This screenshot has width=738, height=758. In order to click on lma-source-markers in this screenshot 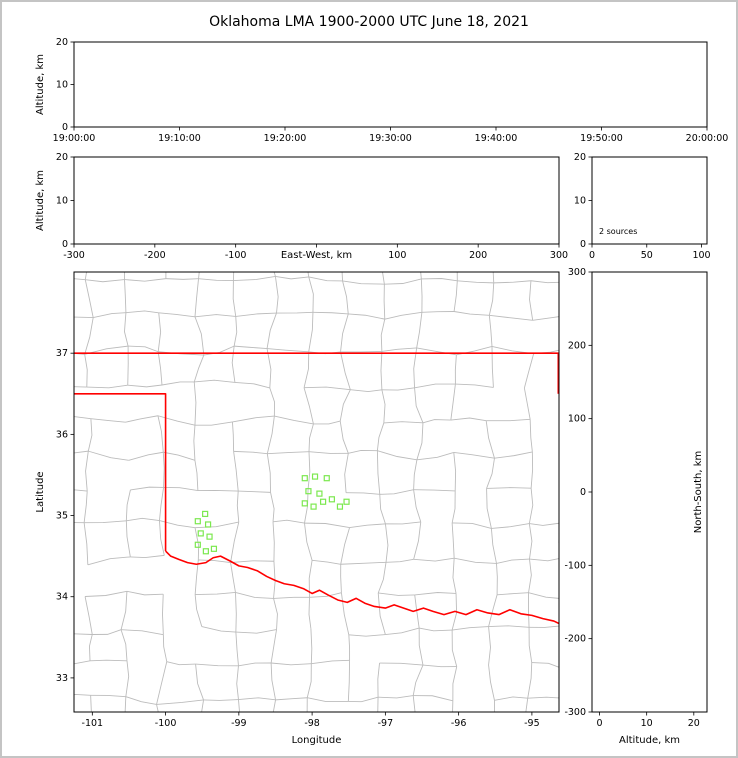, I will do `click(272, 514)`.